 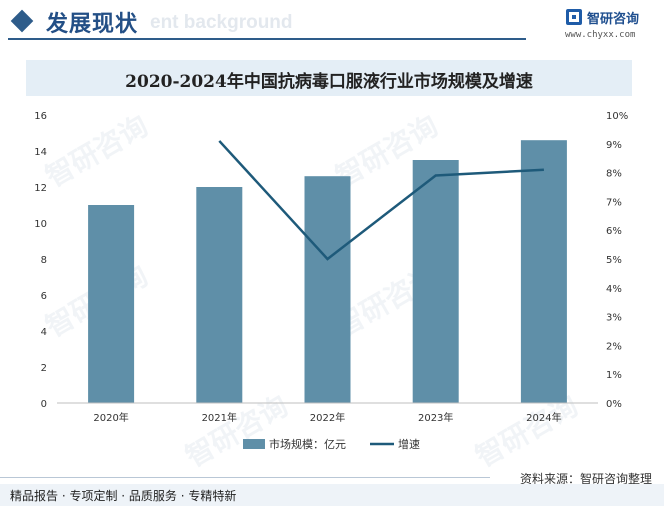 What do you see at coordinates (307, 444) in the screenshot?
I see `legend-label-bar: 市场规模：亿元` at bounding box center [307, 444].